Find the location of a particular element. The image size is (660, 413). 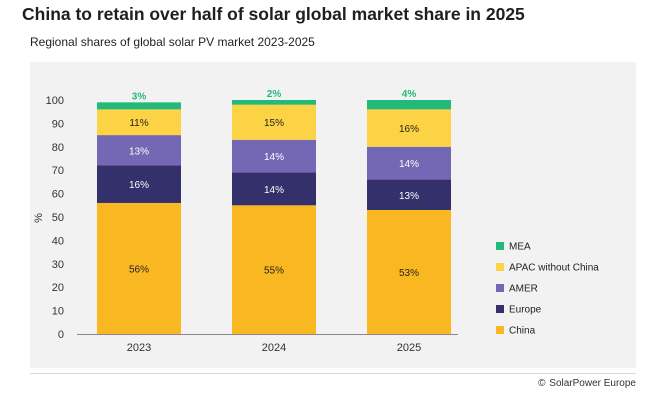

data-label-china-2025: 53% is located at coordinates (409, 273).